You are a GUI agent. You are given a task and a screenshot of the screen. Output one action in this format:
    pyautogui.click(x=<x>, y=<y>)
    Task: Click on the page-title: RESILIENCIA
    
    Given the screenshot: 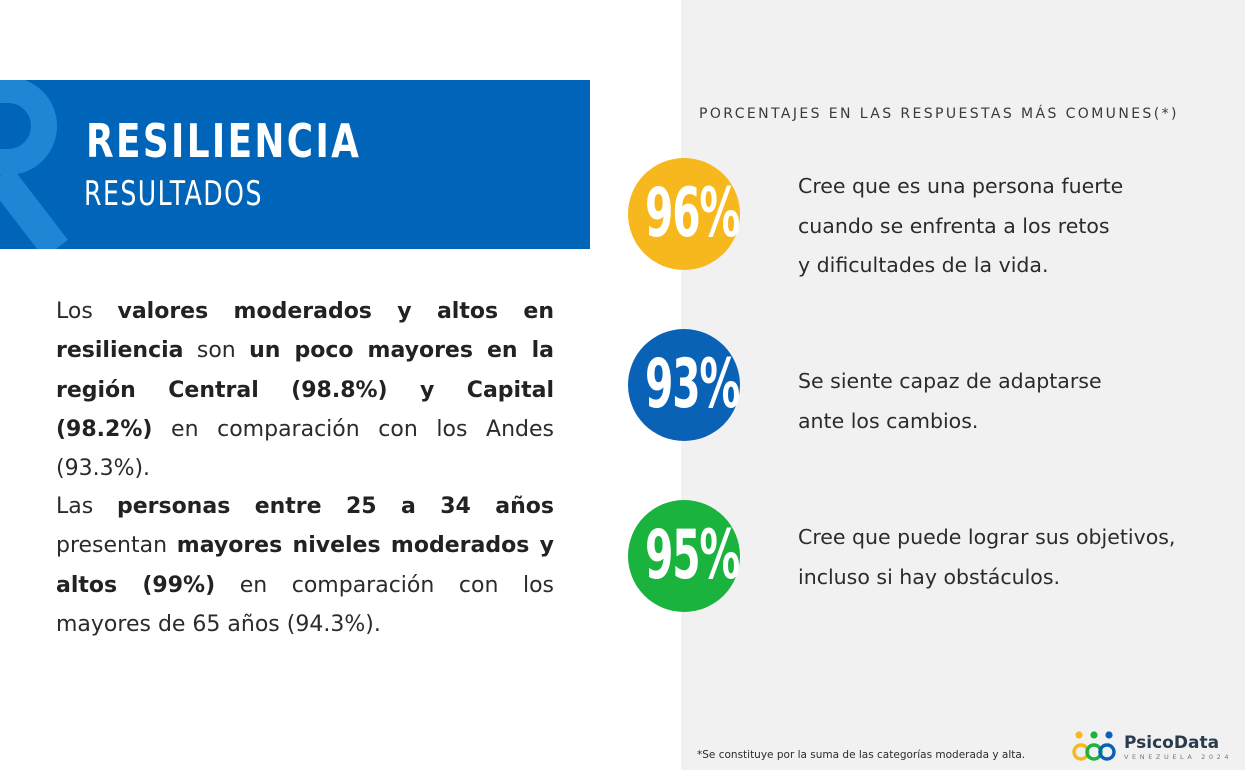 What is the action you would take?
    pyautogui.click(x=224, y=141)
    